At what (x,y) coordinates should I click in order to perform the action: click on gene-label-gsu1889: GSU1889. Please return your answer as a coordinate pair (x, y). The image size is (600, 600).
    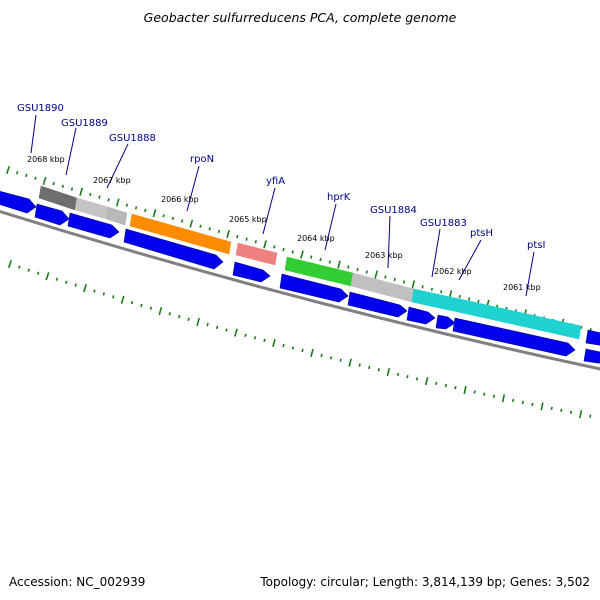
    Looking at the image, I should click on (84, 123).